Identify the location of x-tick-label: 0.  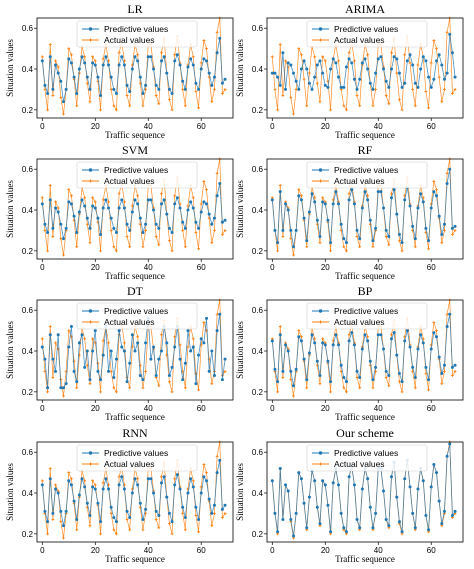
(42, 408).